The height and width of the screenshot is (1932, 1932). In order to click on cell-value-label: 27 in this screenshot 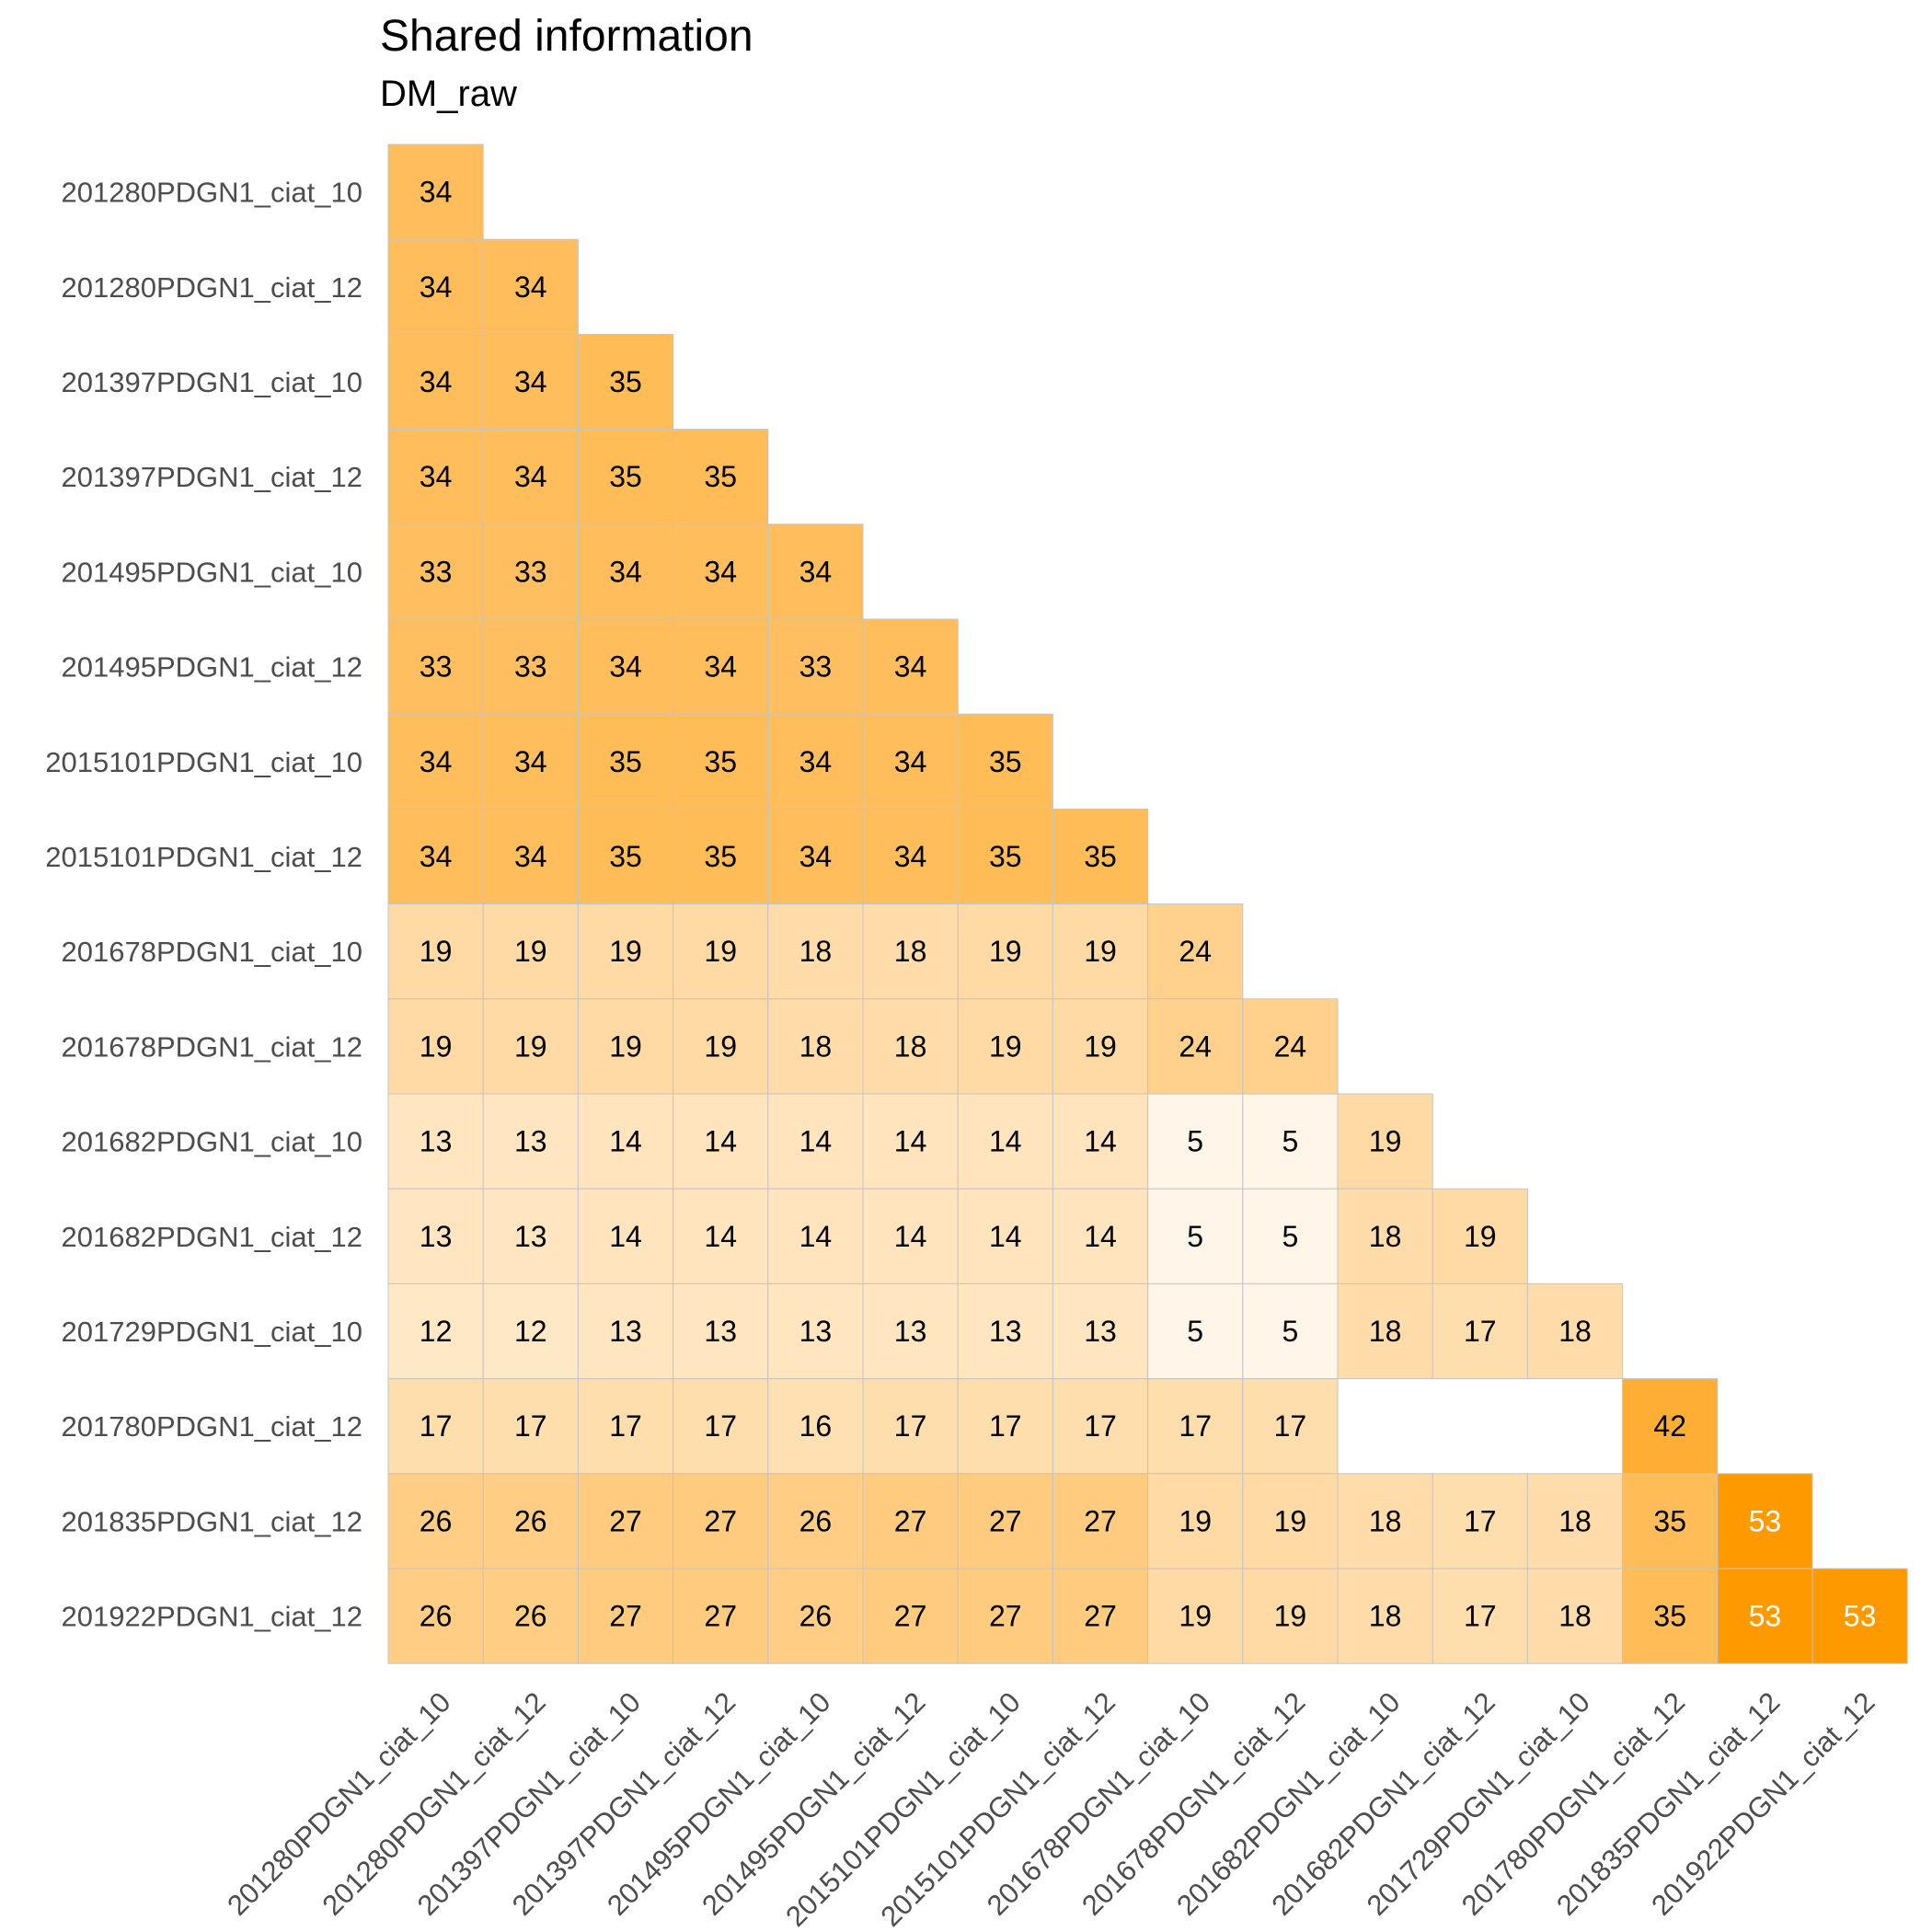, I will do `click(625, 1520)`.